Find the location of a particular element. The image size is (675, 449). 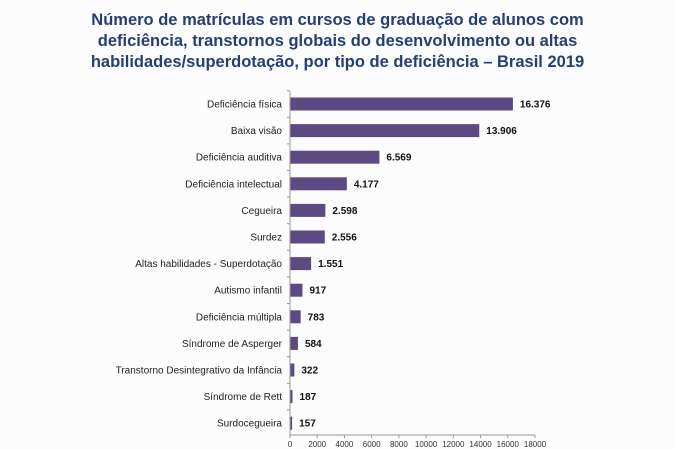

data-label: 16.376 is located at coordinates (535, 105).